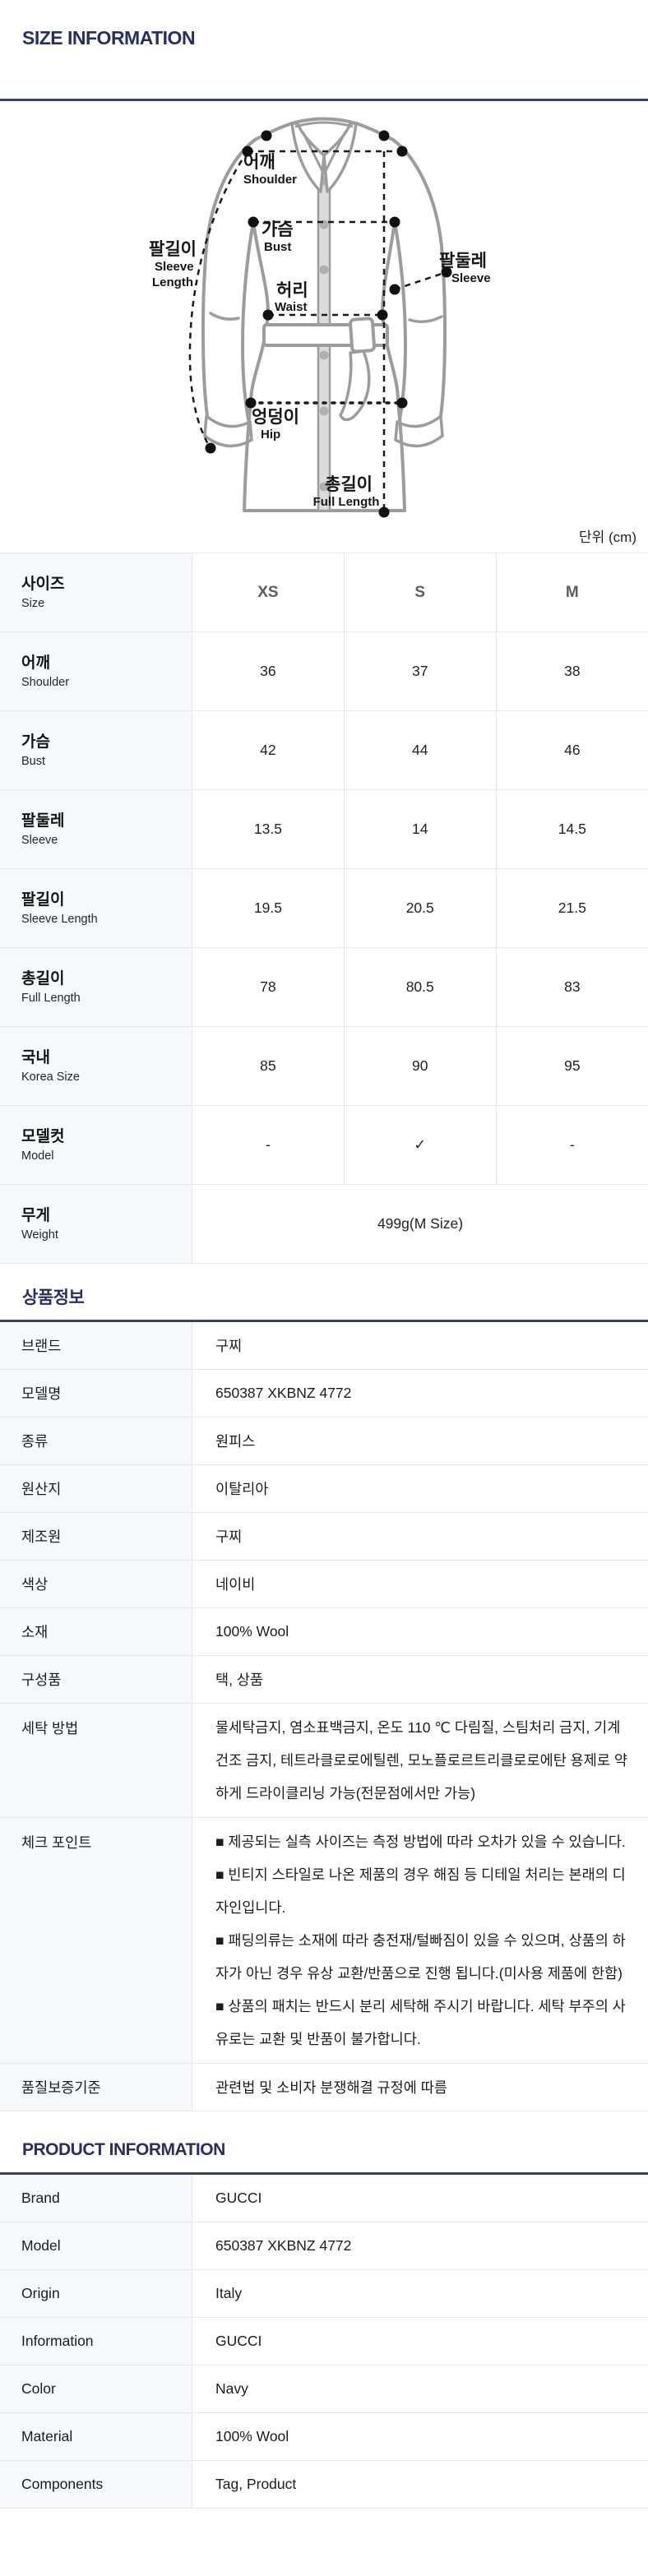 This screenshot has width=648, height=2576. Describe the element at coordinates (421, 1842) in the screenshot. I see `checkpoint-item: ■ 제공되는 실측 사이즈는 측정 방법에 따라 오차가 있을 수 있습니다.` at that location.